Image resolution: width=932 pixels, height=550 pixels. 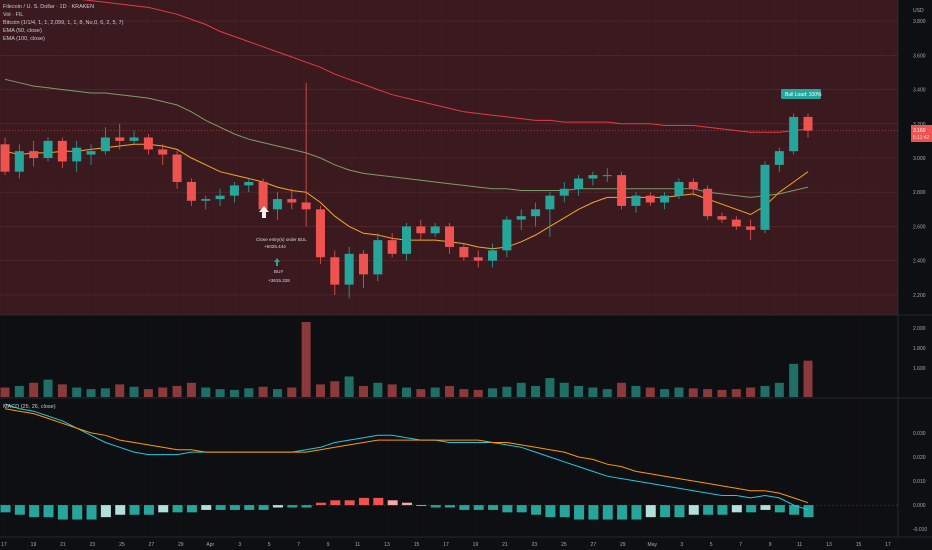 What do you see at coordinates (24, 39) in the screenshot?
I see `ema100-legend: EMA (100, close)` at bounding box center [24, 39].